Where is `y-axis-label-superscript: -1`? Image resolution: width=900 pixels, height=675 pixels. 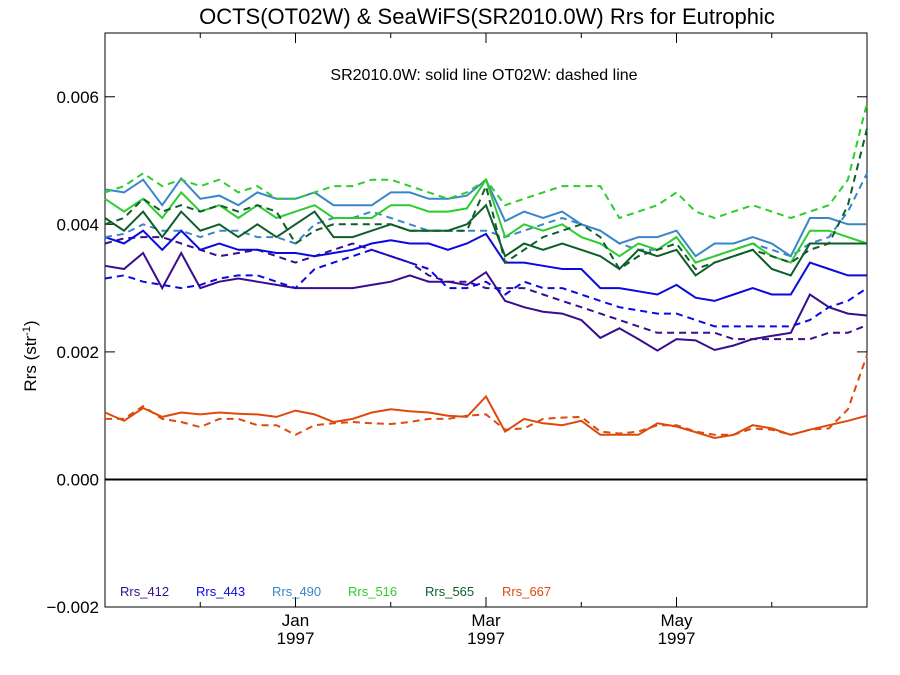
y-axis-label-superscript: -1 is located at coordinates (27, 331).